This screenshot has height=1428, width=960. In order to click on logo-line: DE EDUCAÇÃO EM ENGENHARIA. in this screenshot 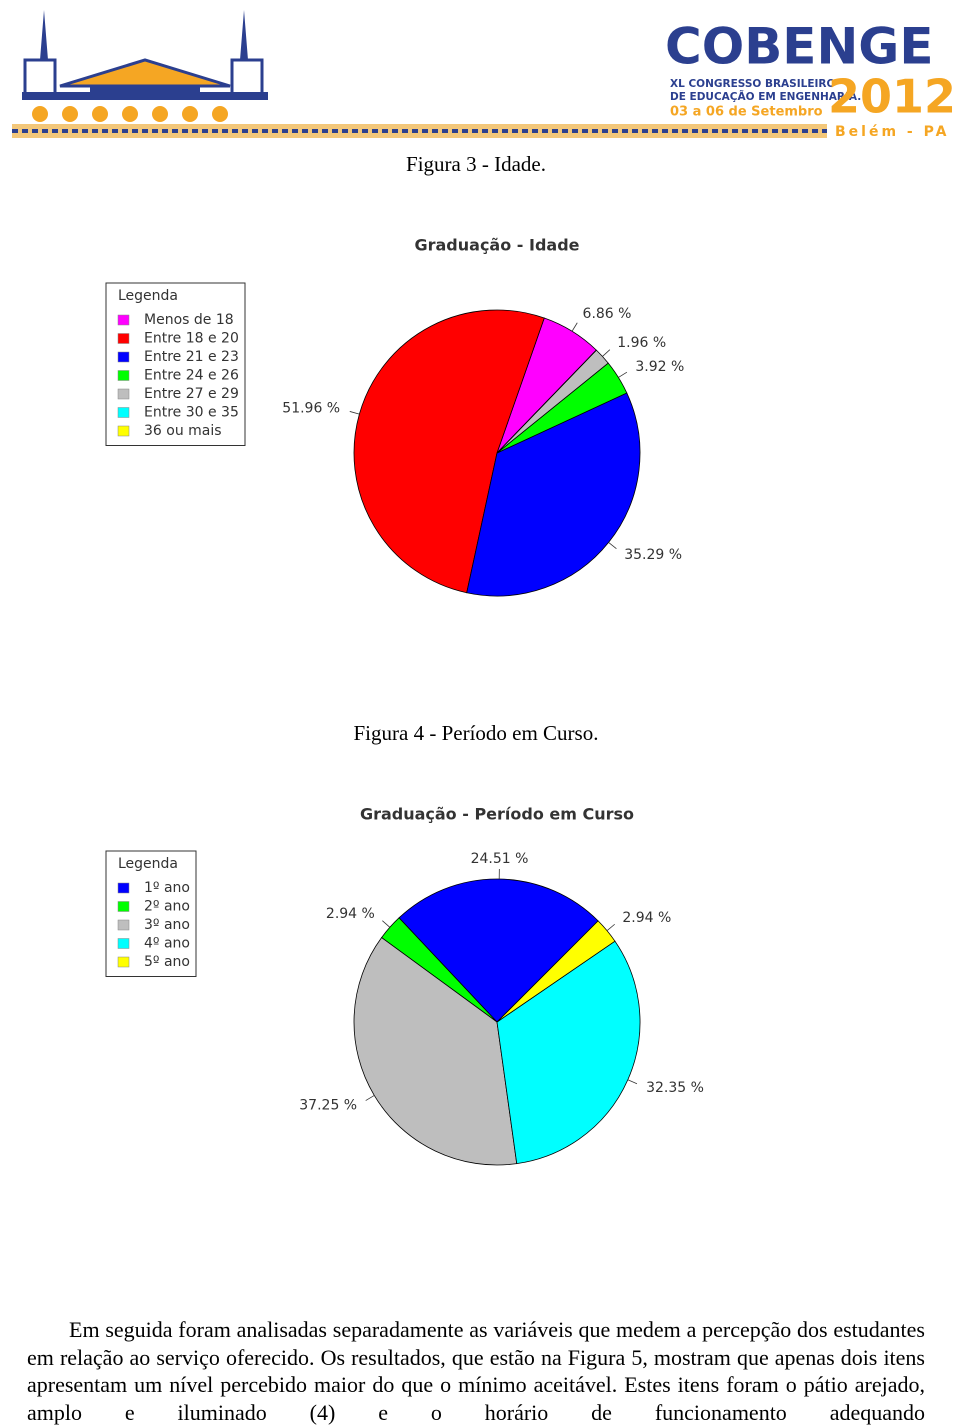, I will do `click(765, 96)`.